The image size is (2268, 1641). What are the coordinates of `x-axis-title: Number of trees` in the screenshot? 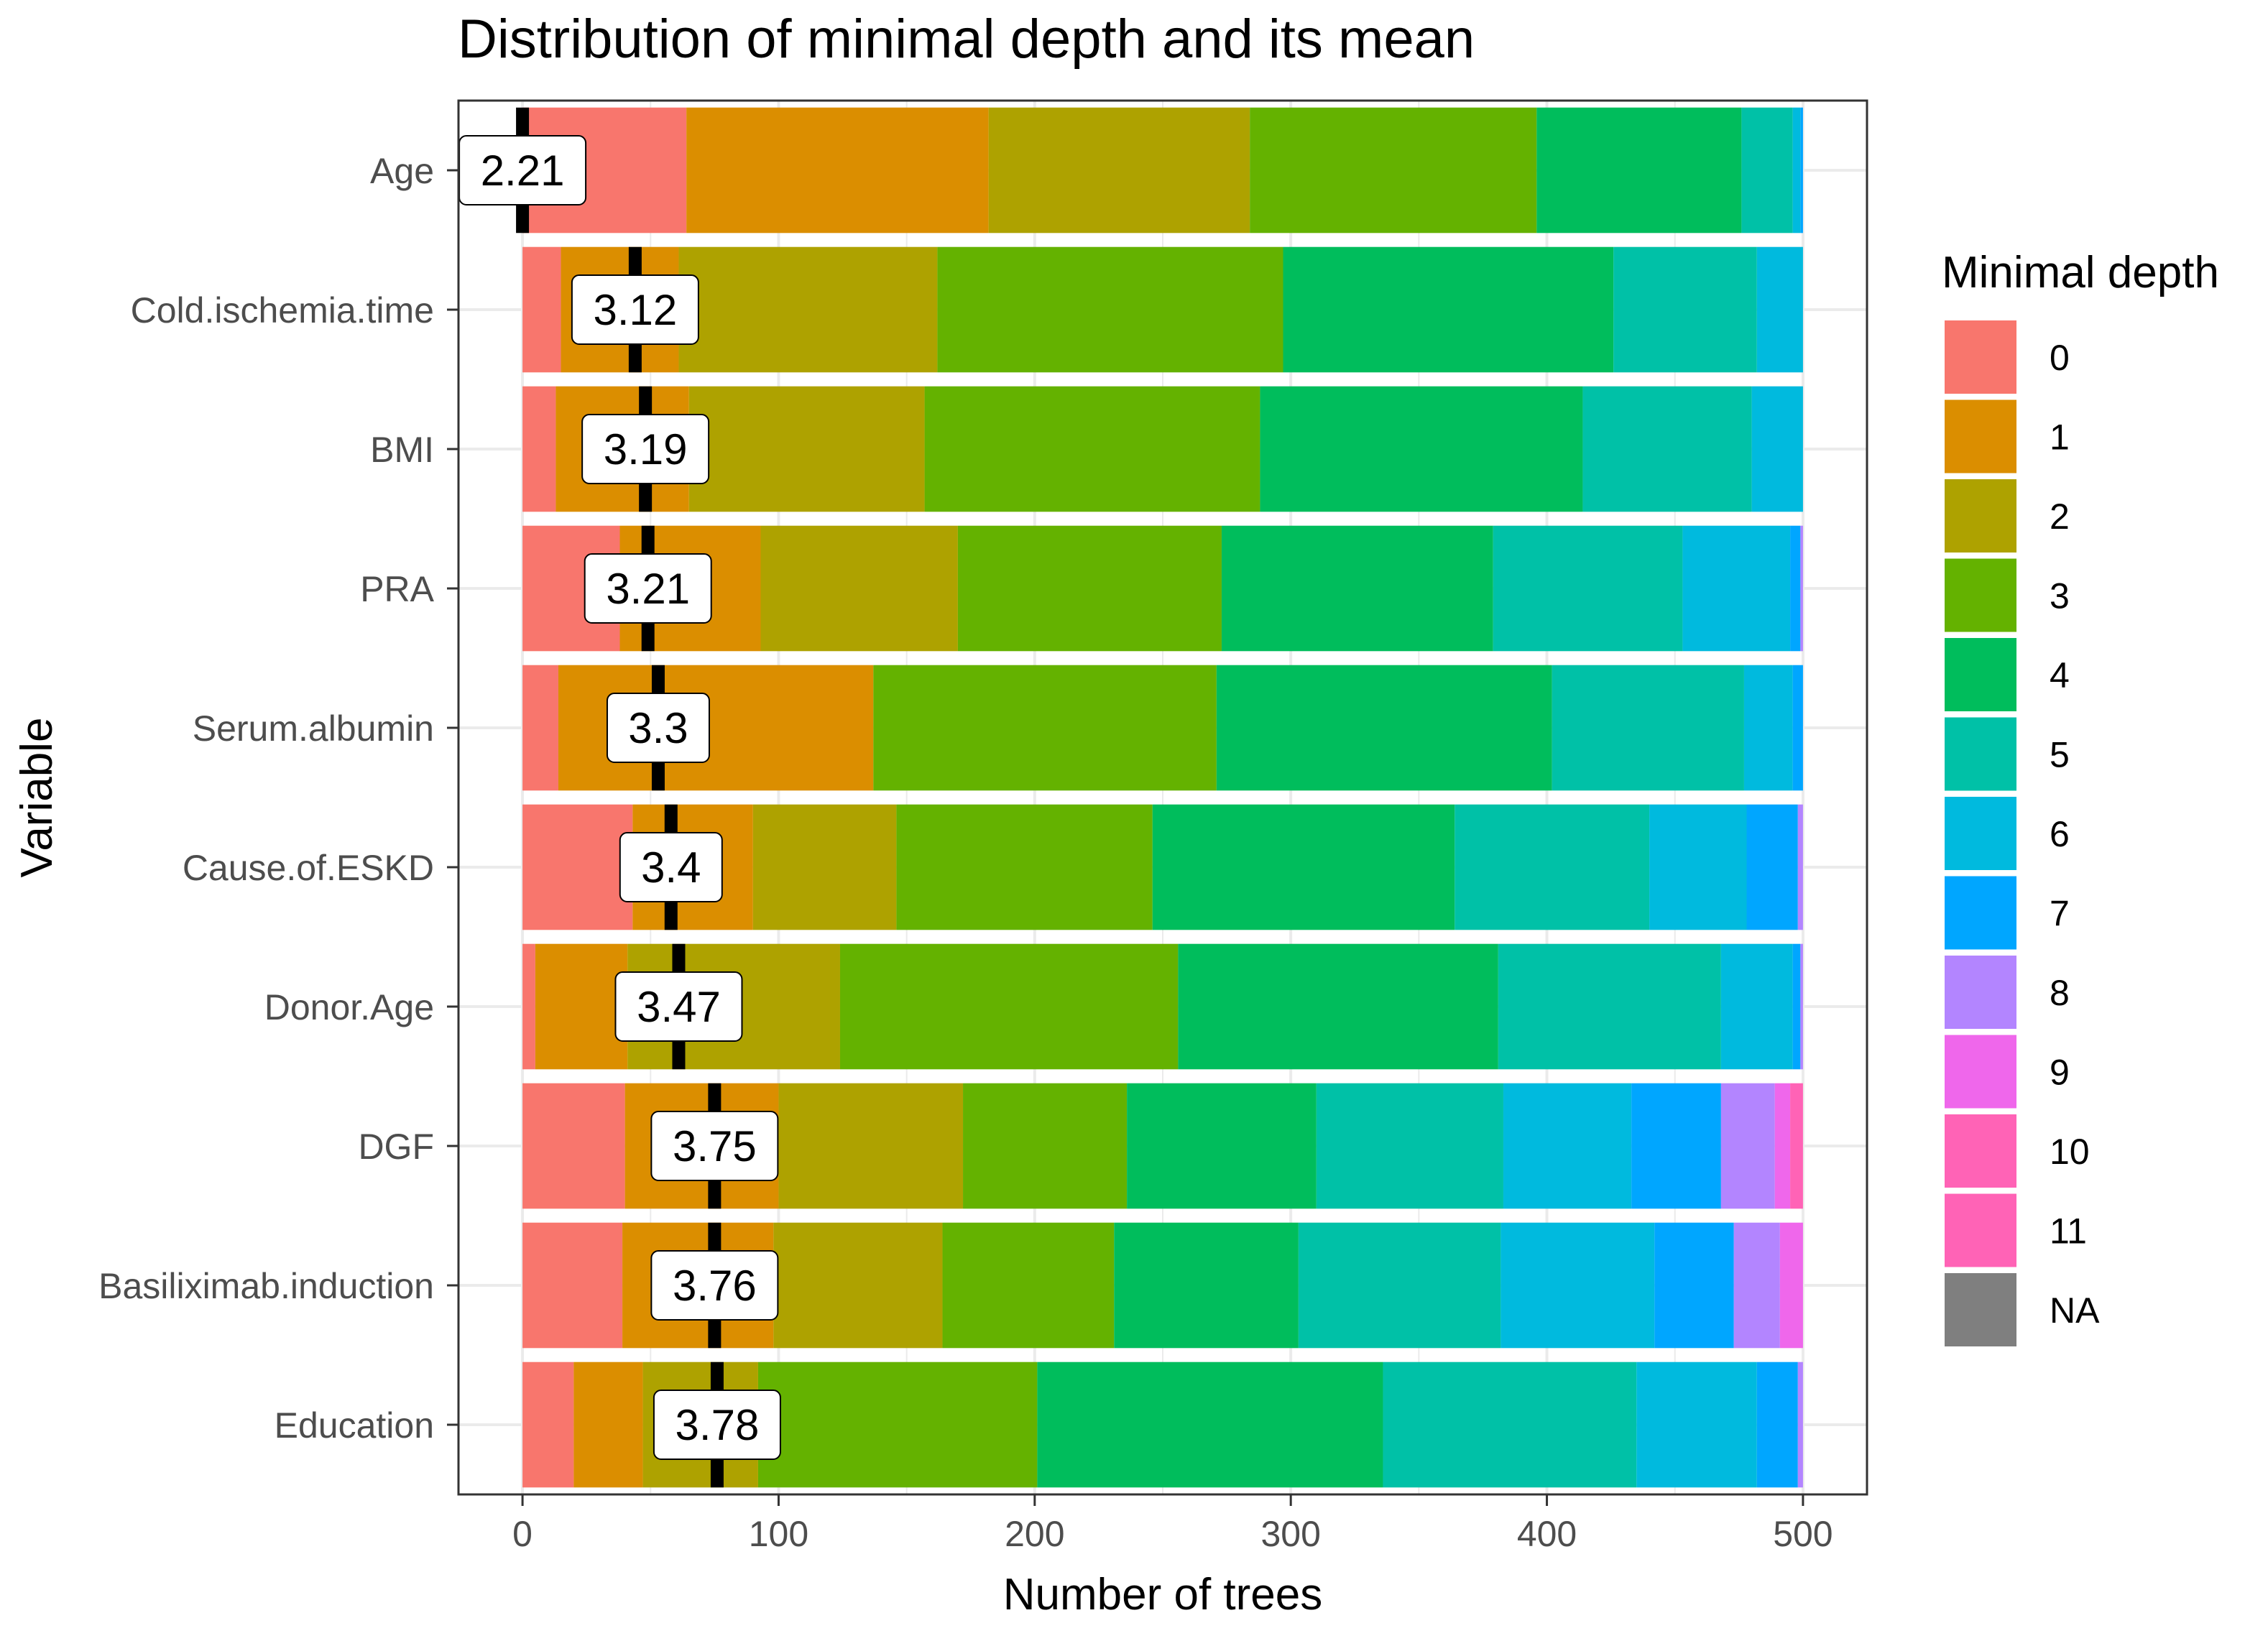 It's located at (1163, 1595).